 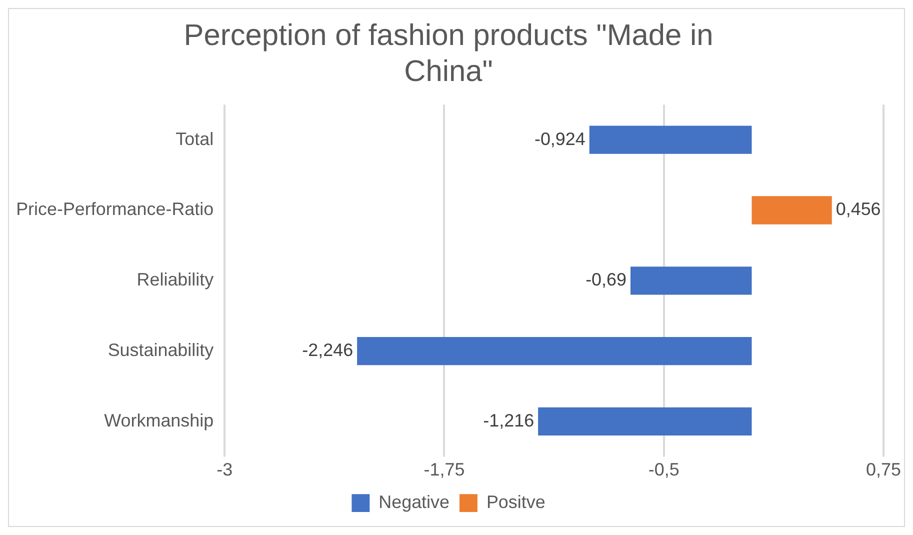 What do you see at coordinates (516, 502) in the screenshot?
I see `legend-label: Positve` at bounding box center [516, 502].